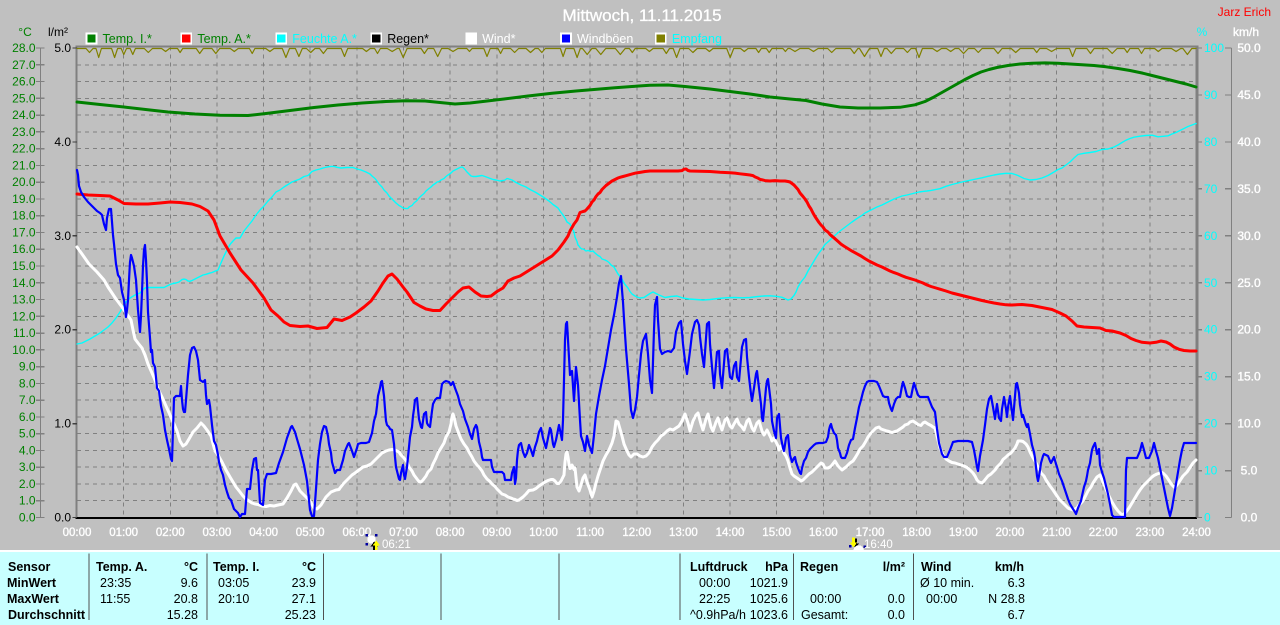 The height and width of the screenshot is (625, 1280). Describe the element at coordinates (24, 199) in the screenshot. I see `svg-text: 19.0` at that location.